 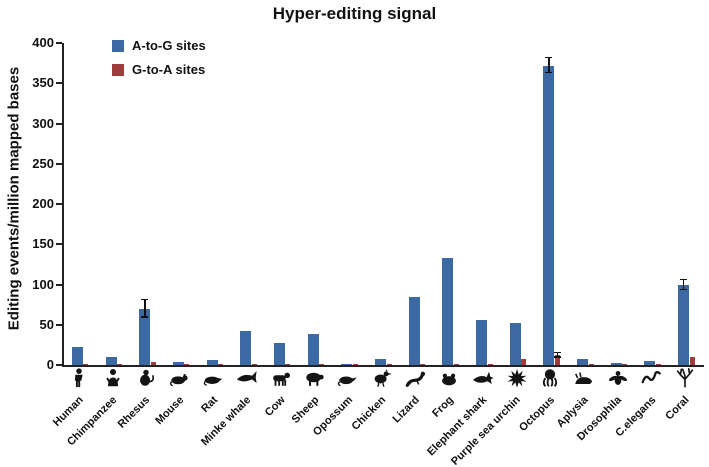 I want to click on chart-title: Hyper-editing signal, so click(x=354, y=13).